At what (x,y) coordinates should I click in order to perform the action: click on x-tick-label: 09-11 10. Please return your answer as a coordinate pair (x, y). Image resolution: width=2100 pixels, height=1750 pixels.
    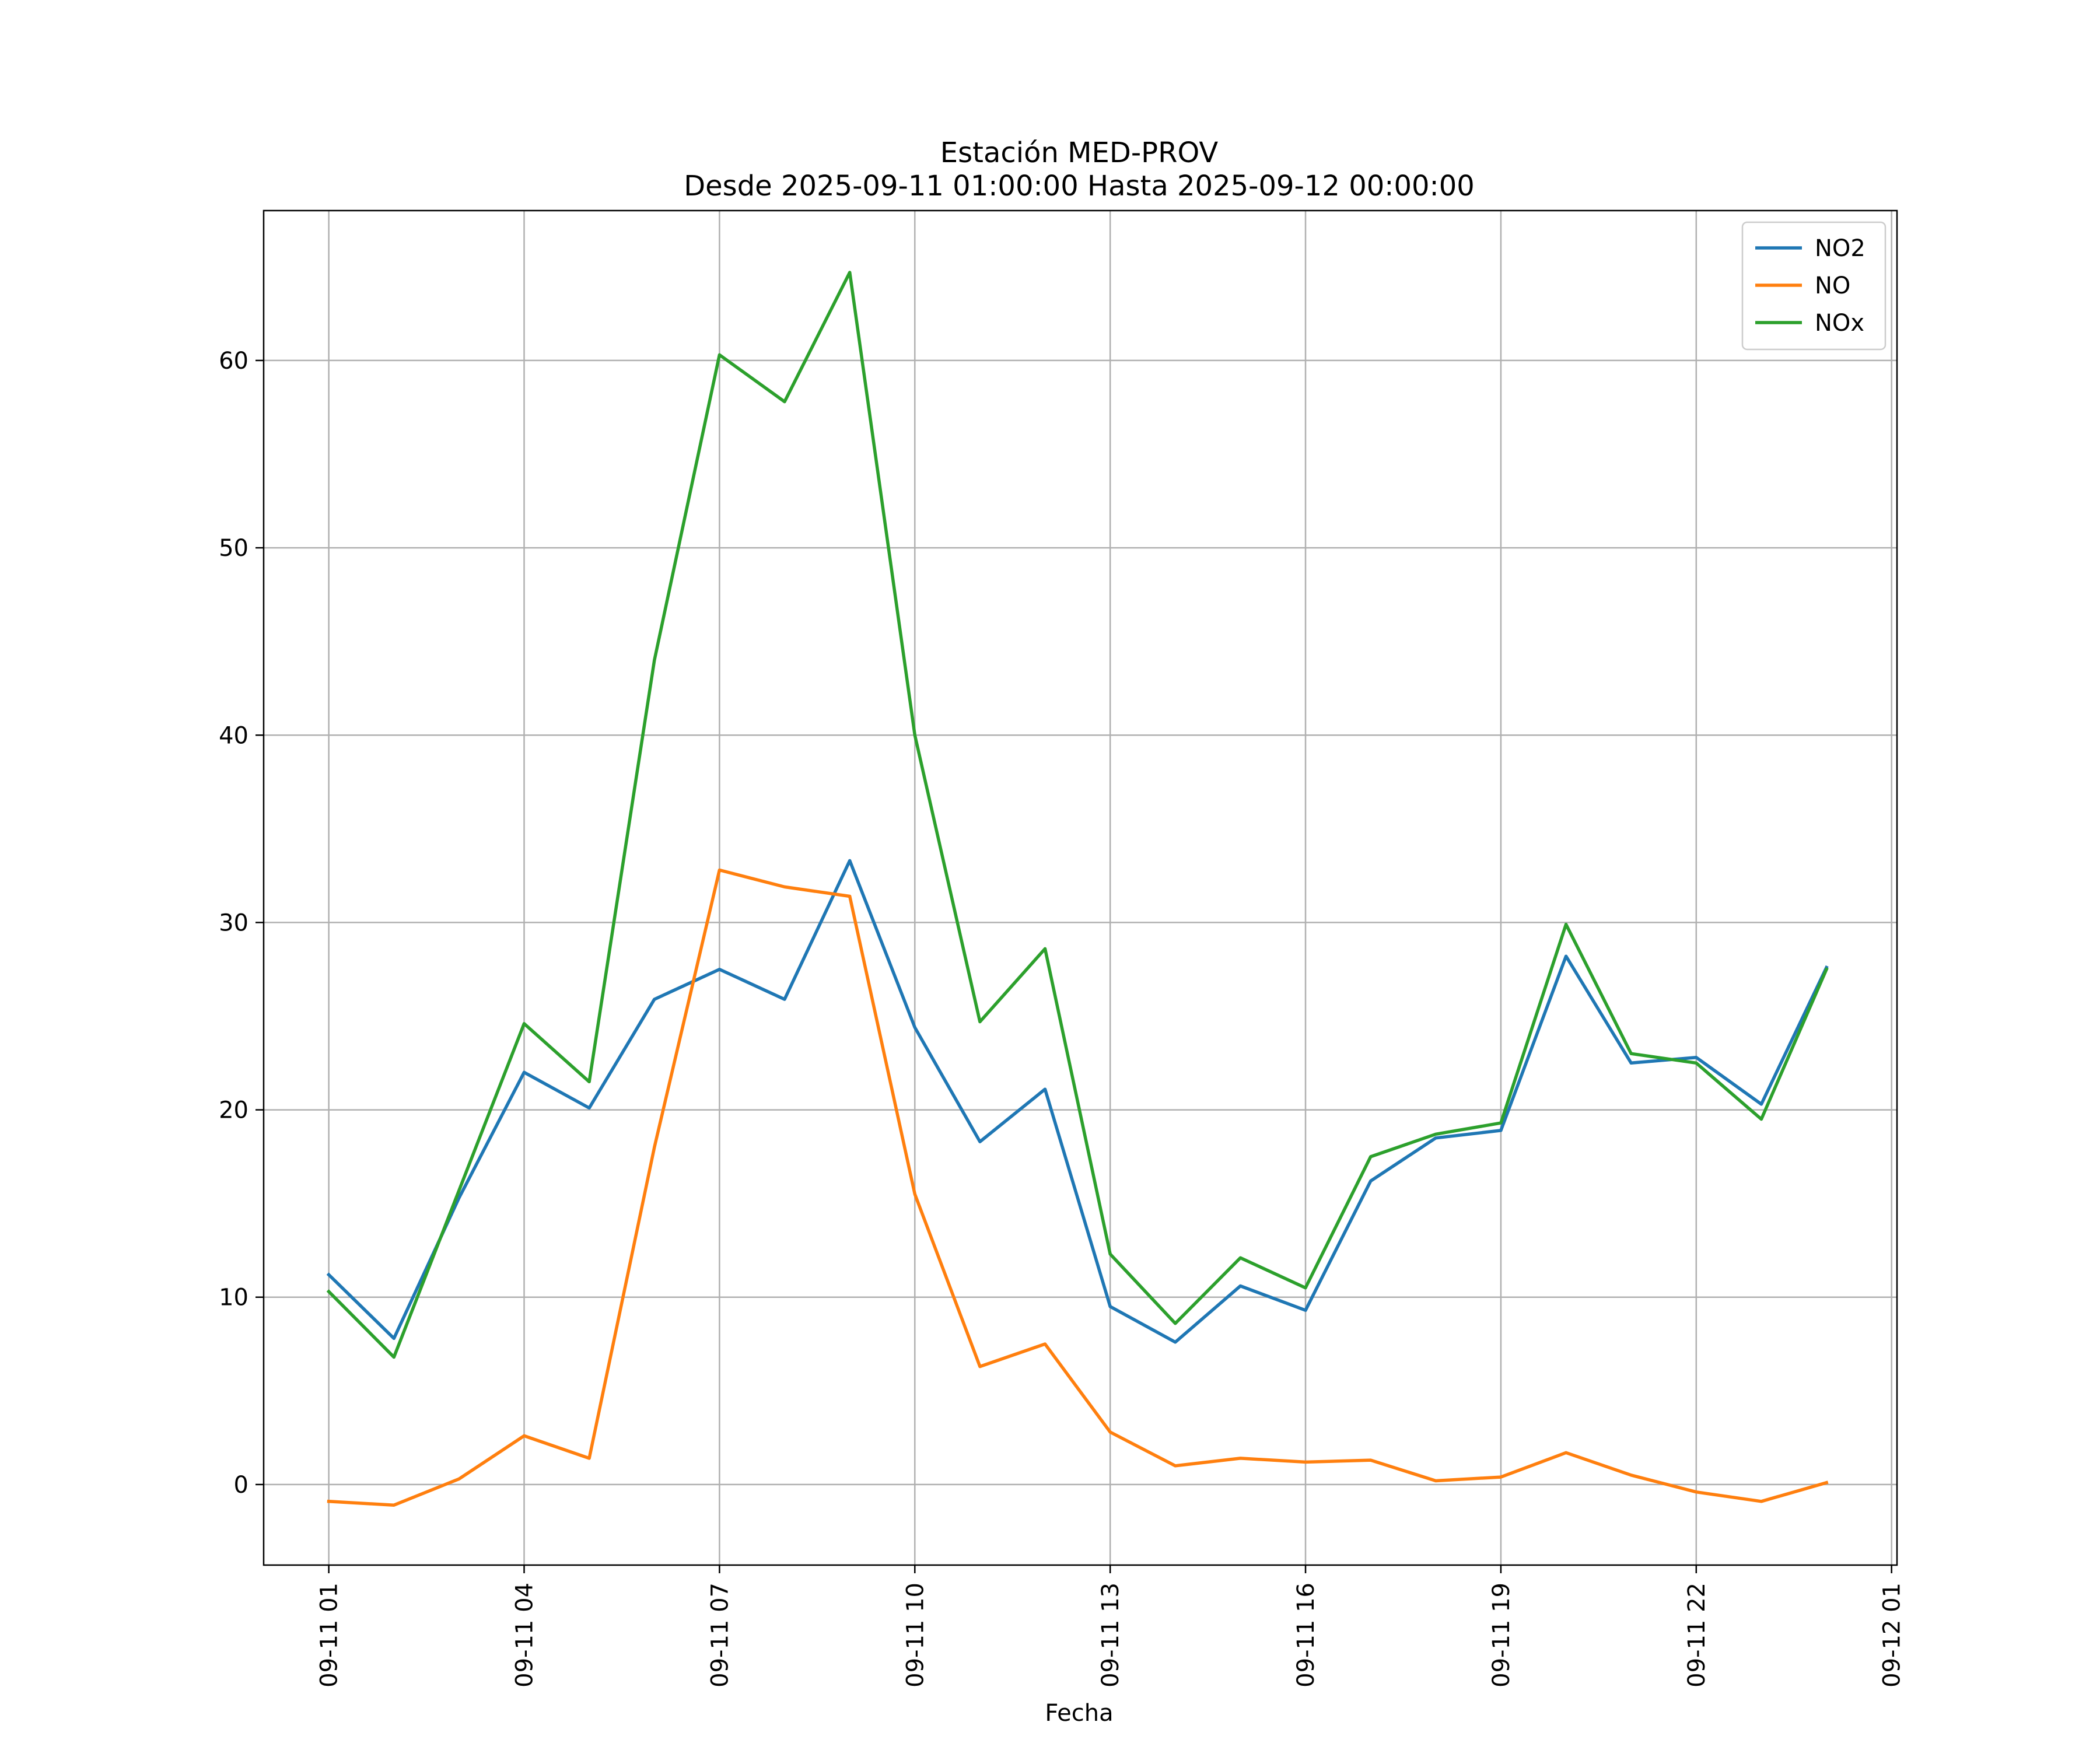
    Looking at the image, I should click on (915, 1636).